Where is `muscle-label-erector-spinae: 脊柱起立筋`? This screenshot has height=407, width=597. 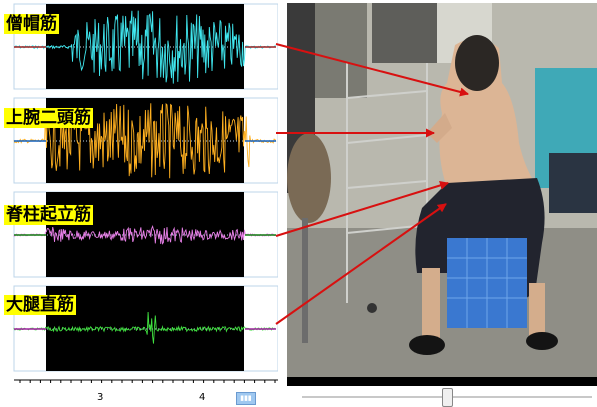
muscle-label-erector-spinae: 脊柱起立筋 is located at coordinates (48, 215).